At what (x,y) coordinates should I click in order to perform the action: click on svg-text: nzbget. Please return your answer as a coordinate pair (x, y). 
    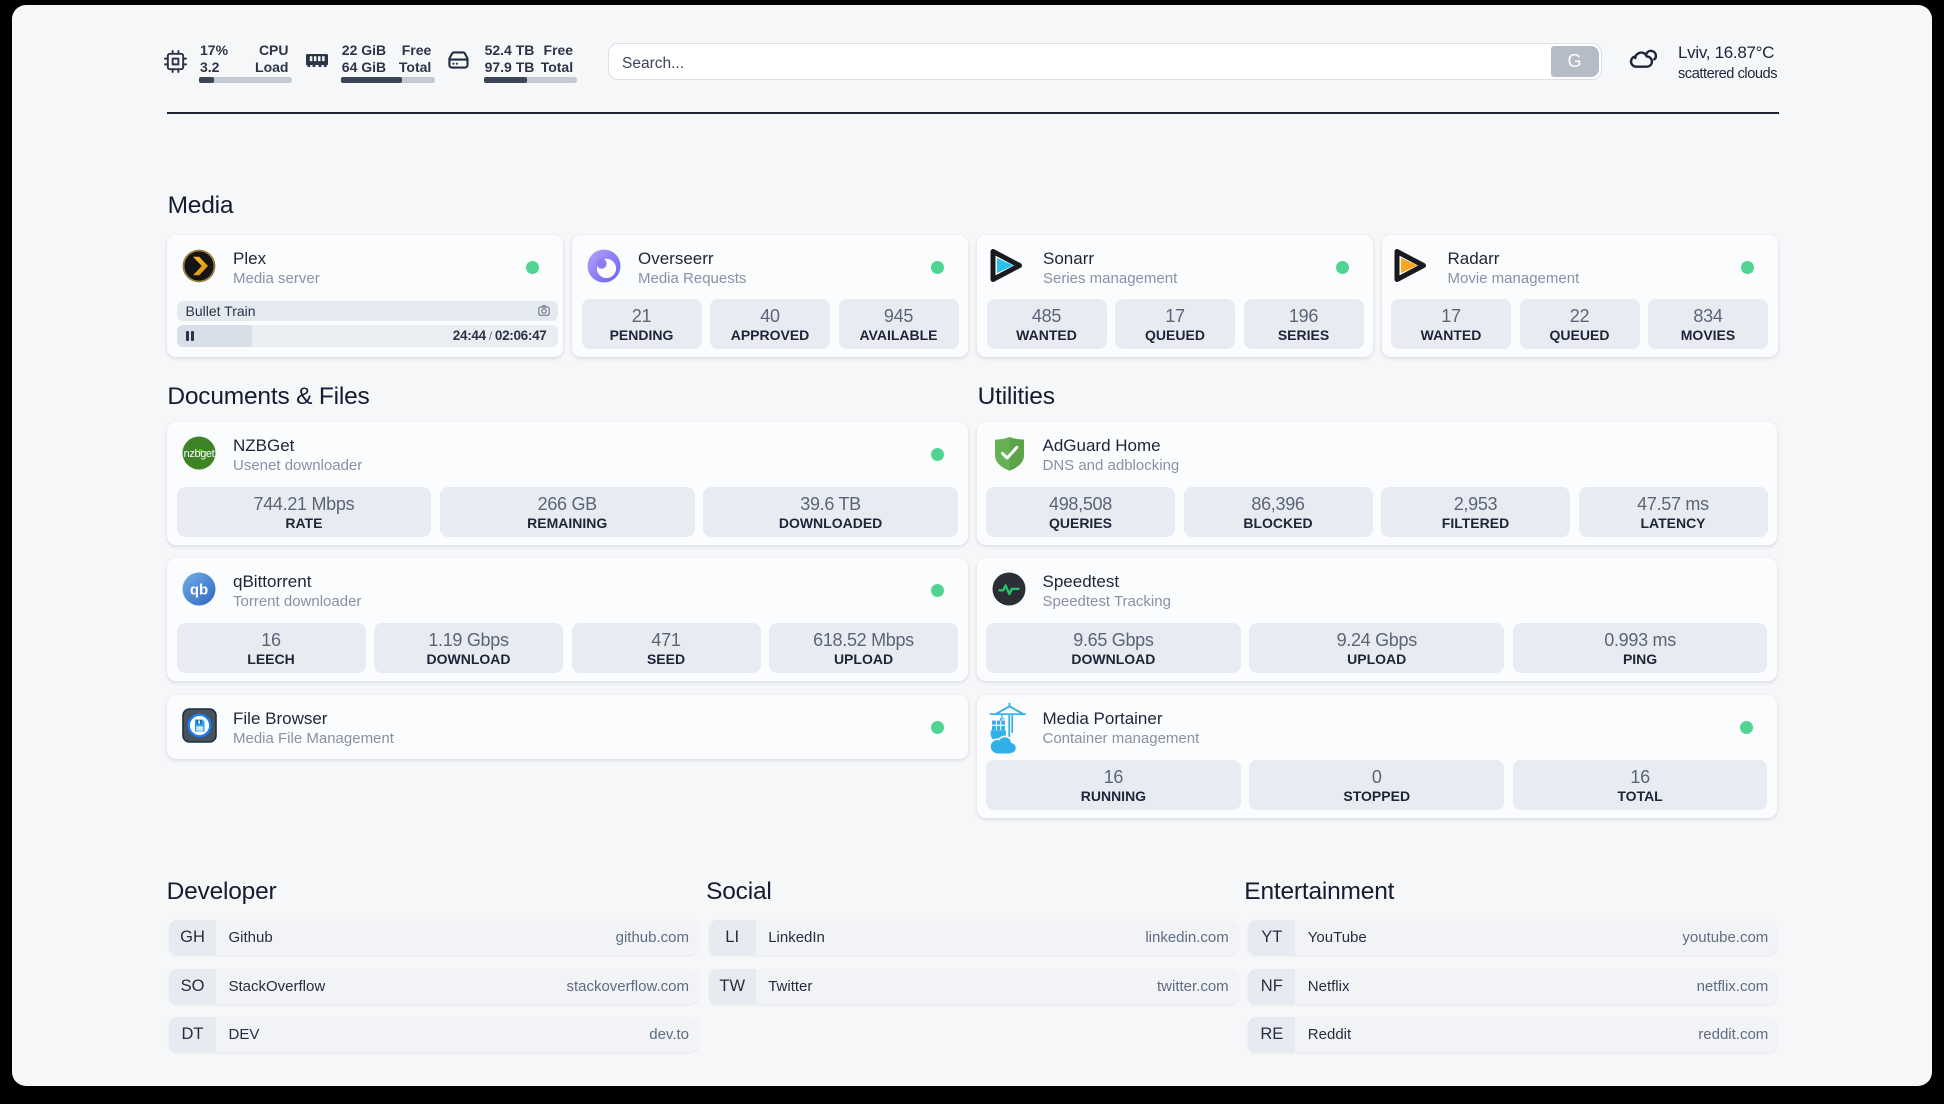
    Looking at the image, I should click on (199, 454).